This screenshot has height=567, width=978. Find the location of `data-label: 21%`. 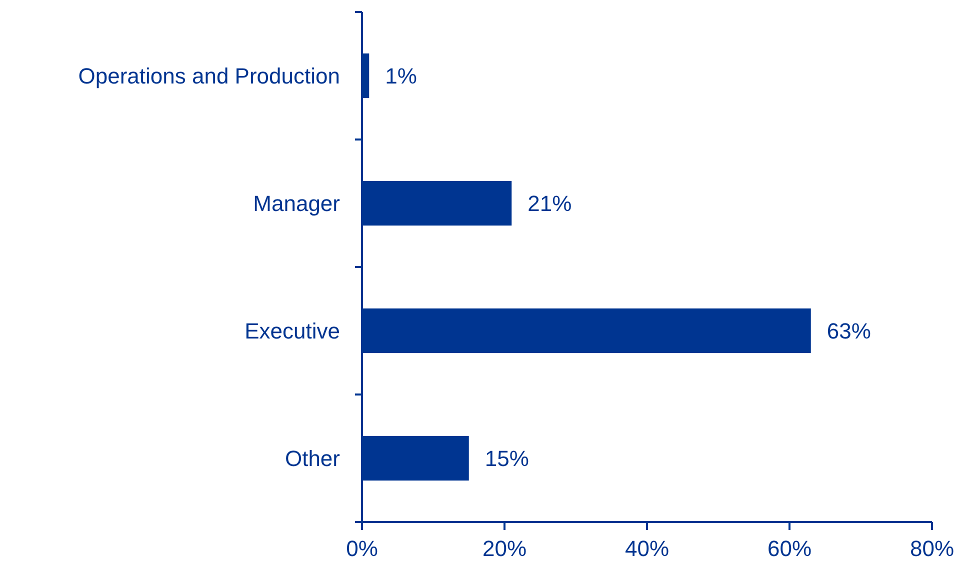

data-label: 21% is located at coordinates (550, 203).